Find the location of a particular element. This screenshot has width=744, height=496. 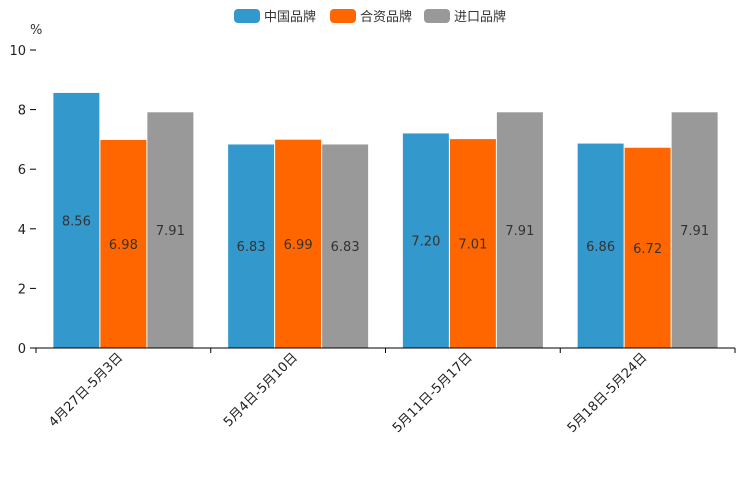

bar-value-label: 7.01 is located at coordinates (472, 245).